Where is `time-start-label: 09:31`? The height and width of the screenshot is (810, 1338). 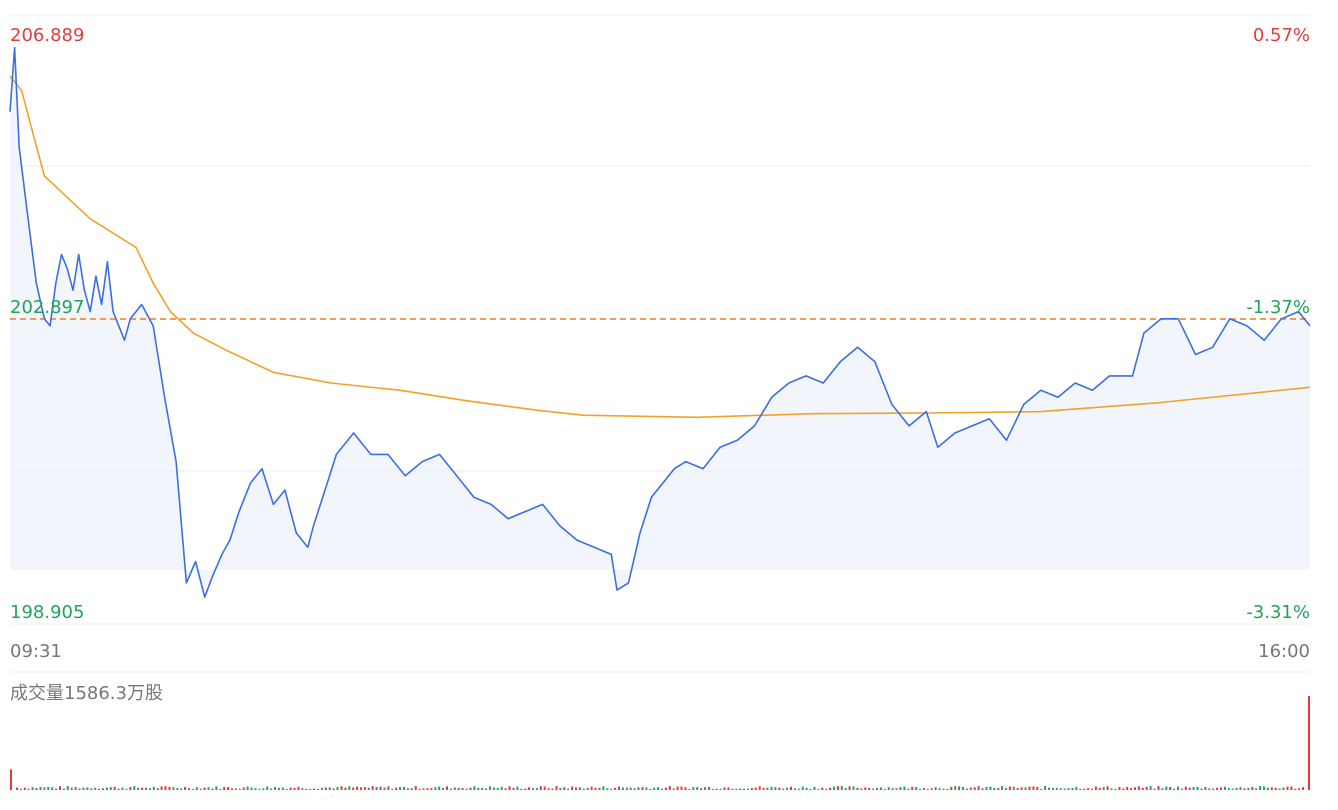 time-start-label: 09:31 is located at coordinates (36, 651).